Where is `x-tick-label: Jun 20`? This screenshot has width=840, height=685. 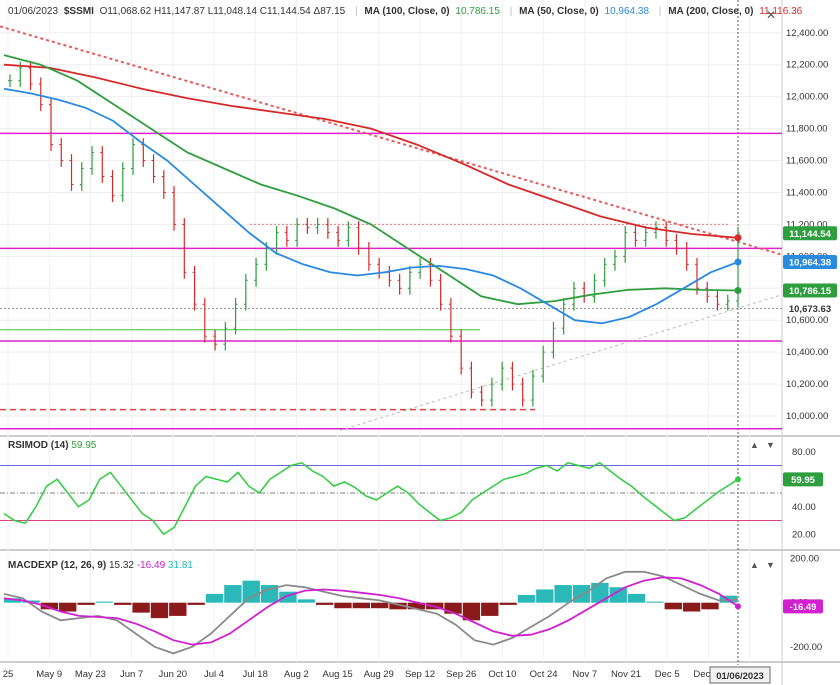 x-tick-label: Jun 20 is located at coordinates (173, 674).